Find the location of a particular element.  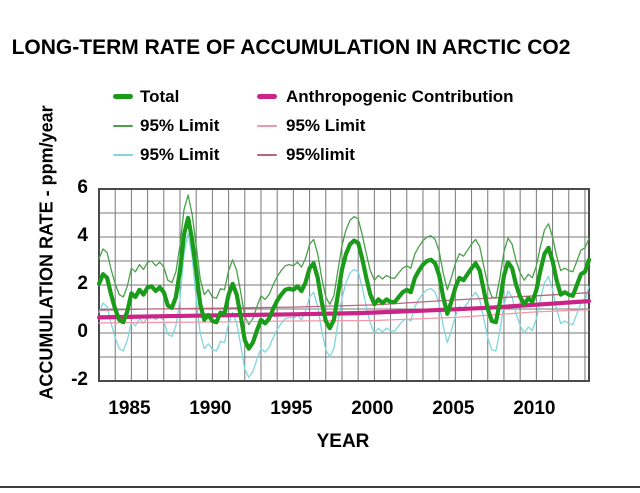

legend-label: Total is located at coordinates (160, 96).